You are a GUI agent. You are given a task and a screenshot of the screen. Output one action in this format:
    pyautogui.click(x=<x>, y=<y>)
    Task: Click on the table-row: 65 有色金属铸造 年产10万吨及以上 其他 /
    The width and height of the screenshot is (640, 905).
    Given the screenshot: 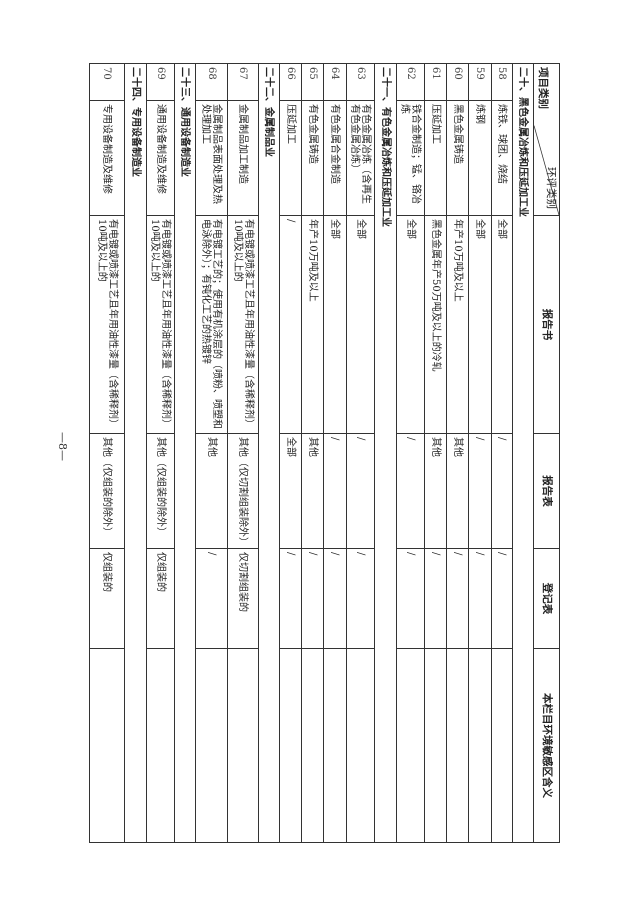 What is the action you would take?
    pyautogui.click(x=312, y=453)
    